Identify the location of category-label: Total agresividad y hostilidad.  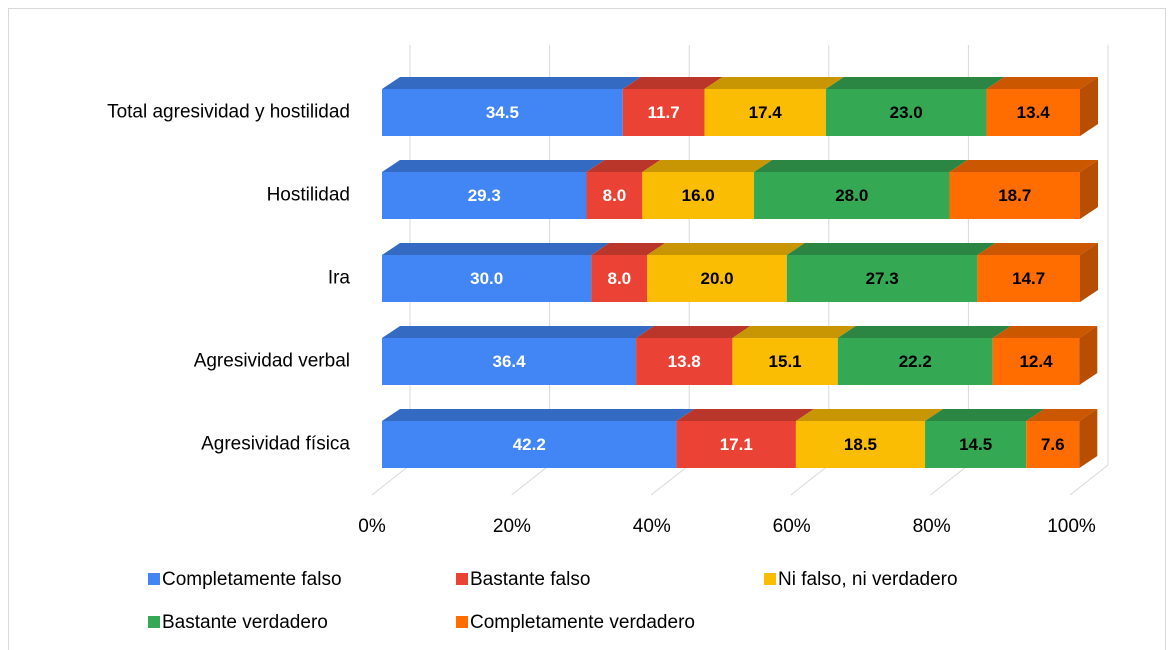
(228, 112).